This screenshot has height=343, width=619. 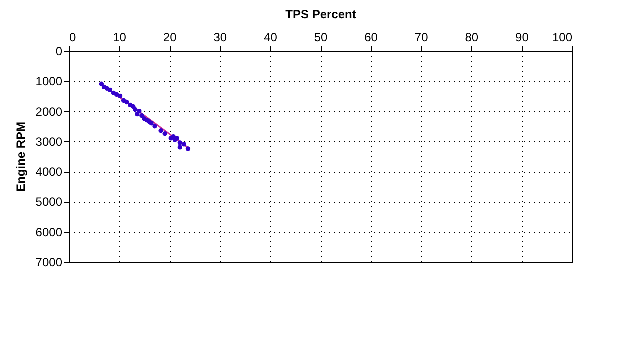 I want to click on x-axis-title: TPS Percent, so click(x=321, y=15).